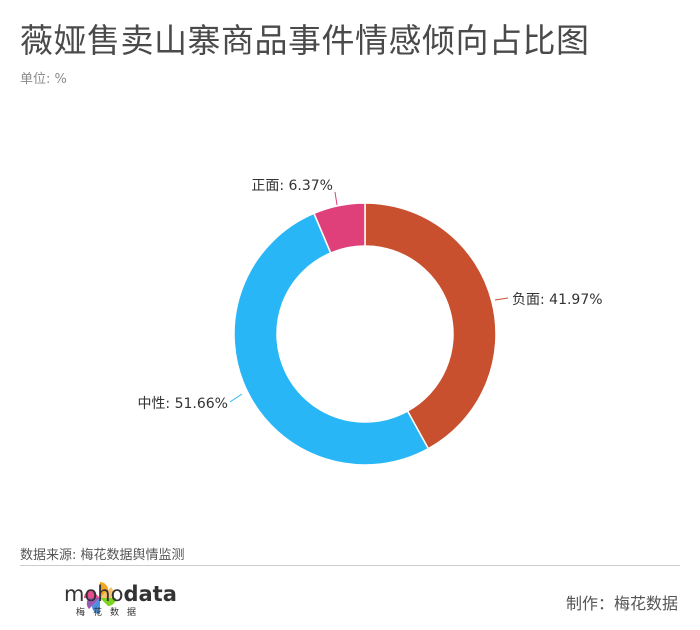 The image size is (700, 630). Describe the element at coordinates (621, 603) in the screenshot. I see `maker-credit: 制作：梅花数据` at that location.